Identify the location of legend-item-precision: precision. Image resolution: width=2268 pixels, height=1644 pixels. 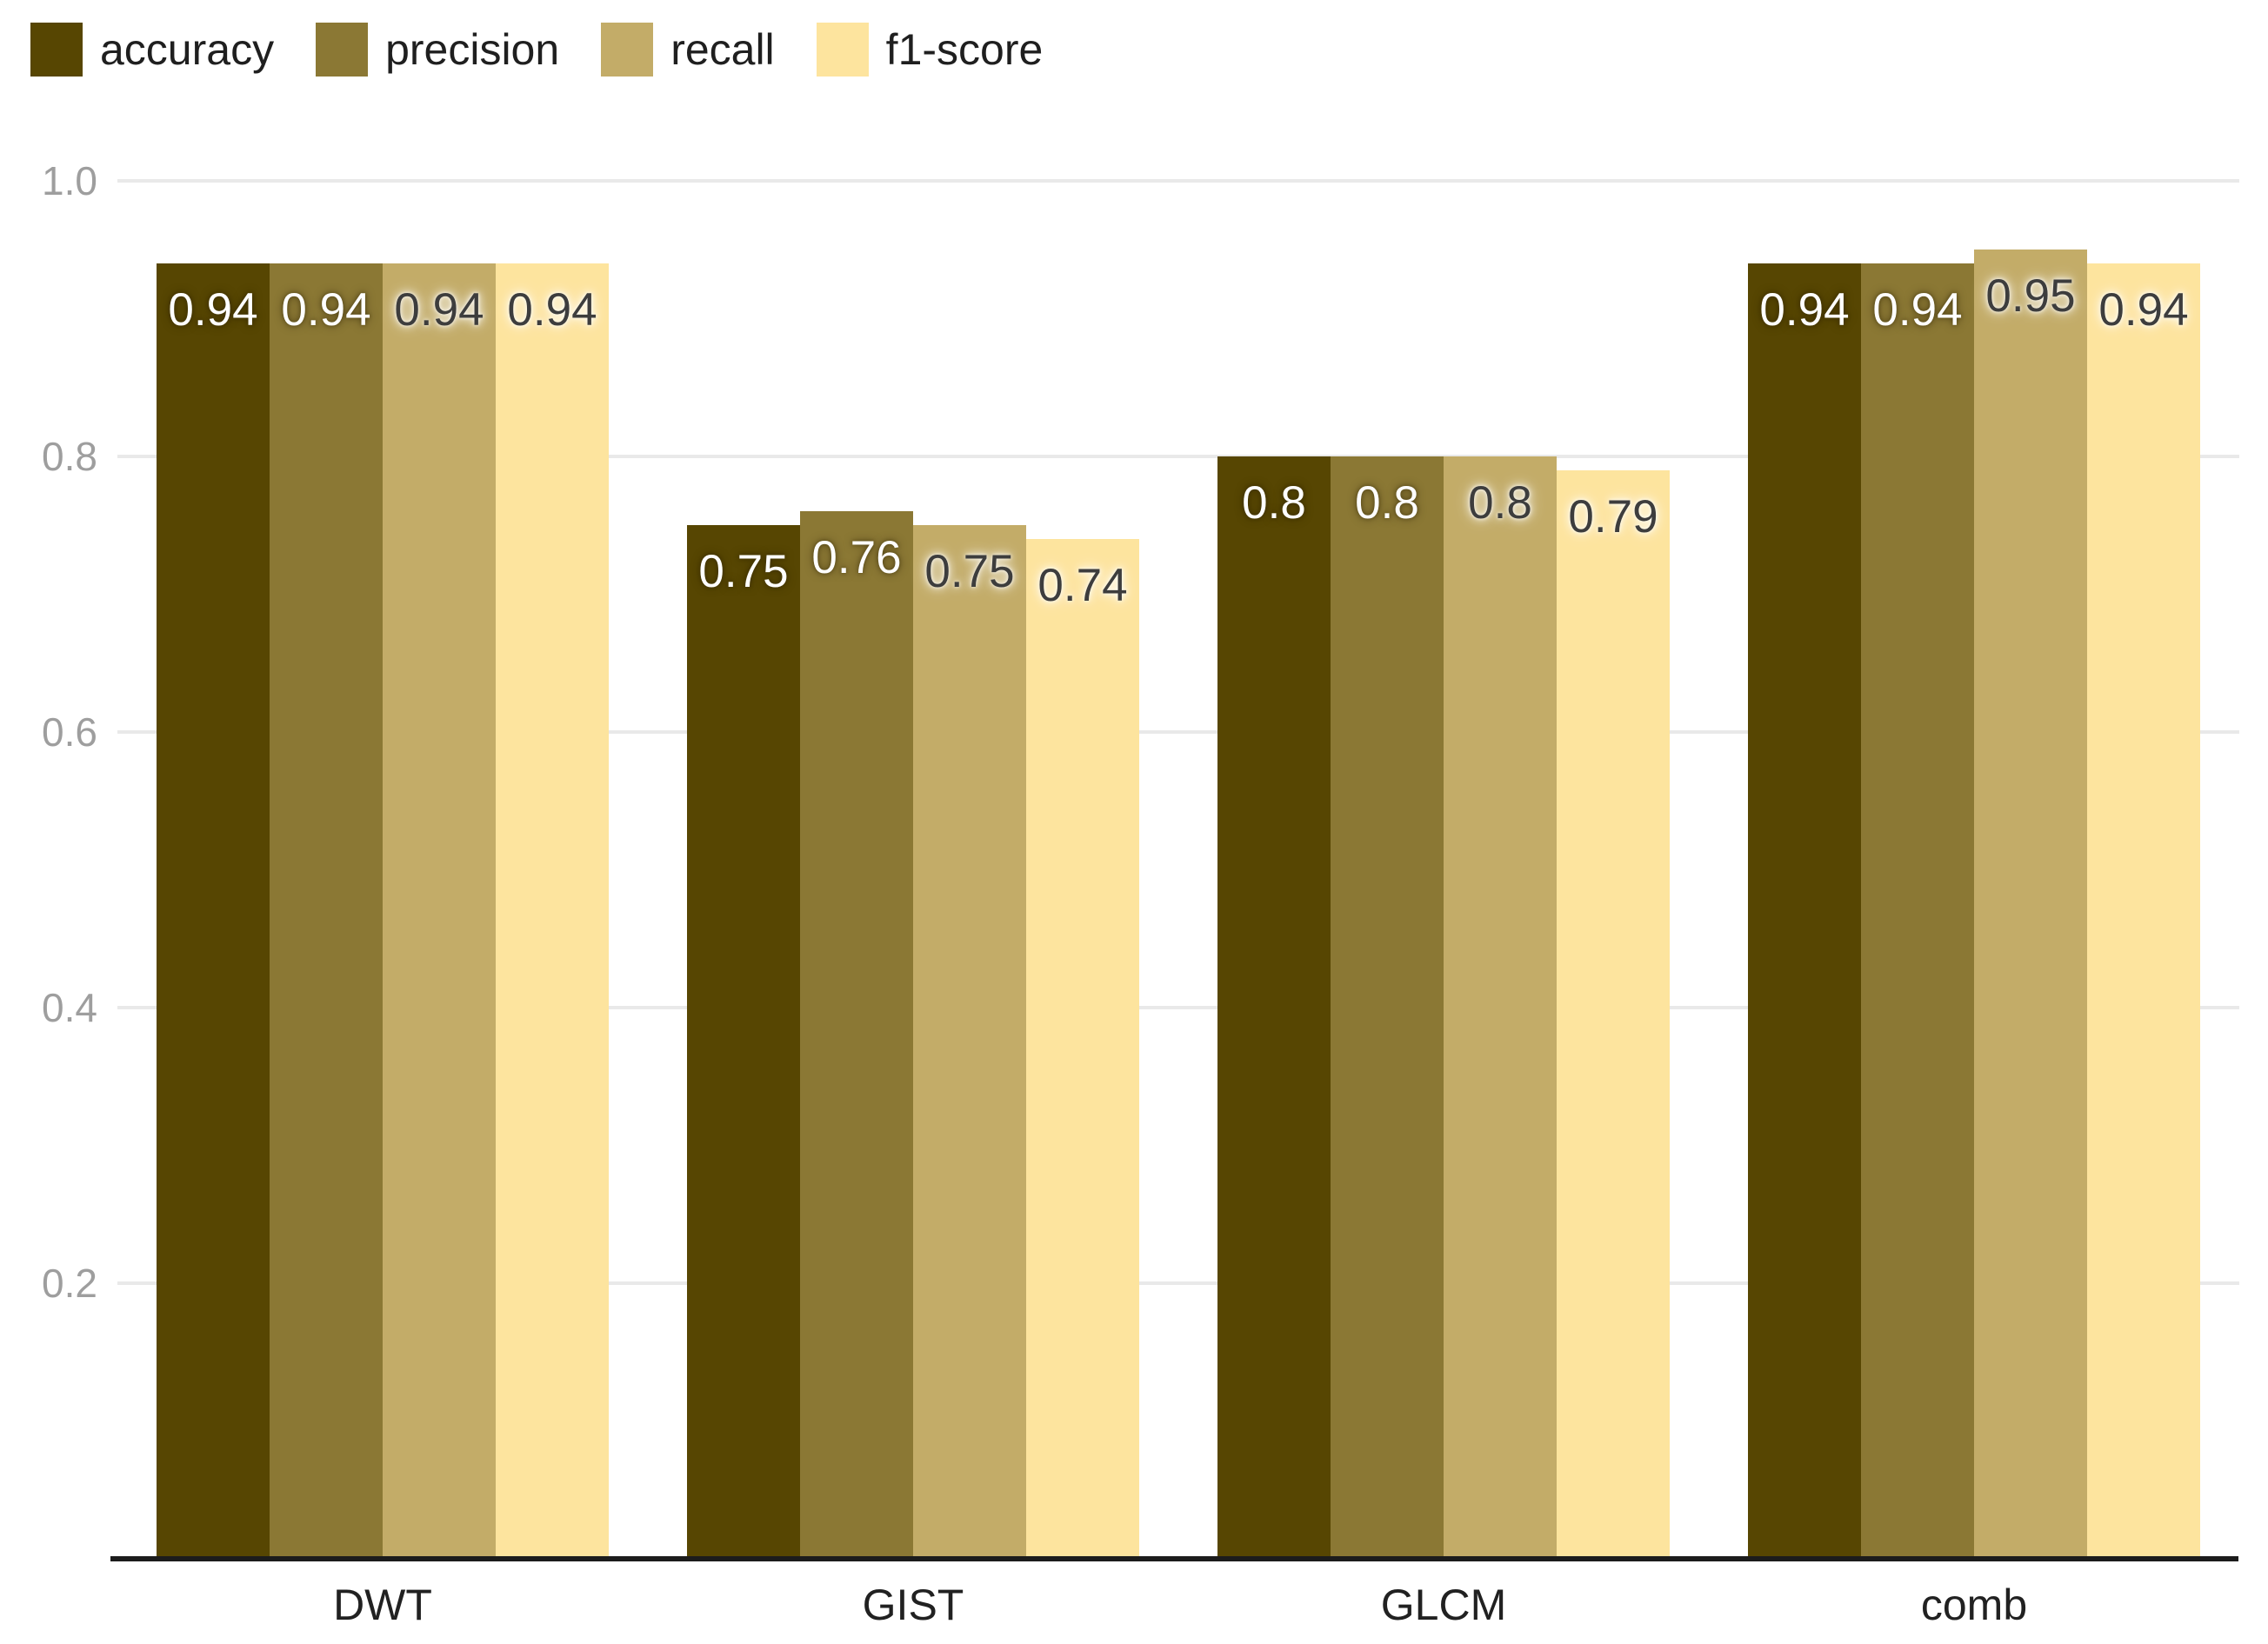
(437, 50).